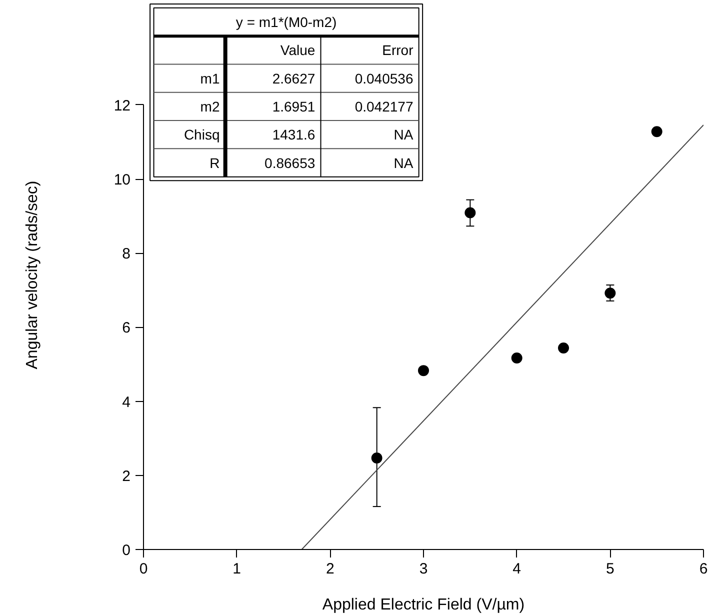 This screenshot has height=616, width=708. Describe the element at coordinates (384, 78) in the screenshot. I see `text: 0.040536` at that location.